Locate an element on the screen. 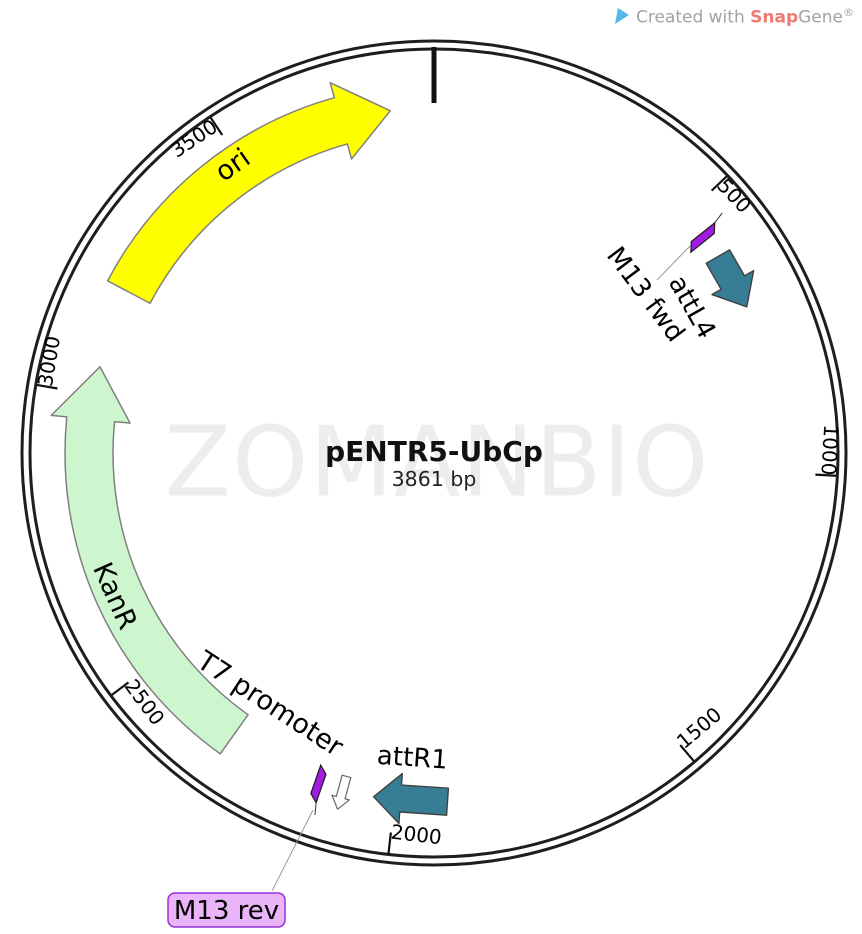 This screenshot has height=934, width=862. plasmid-size: 3861 bp is located at coordinates (434, 479).